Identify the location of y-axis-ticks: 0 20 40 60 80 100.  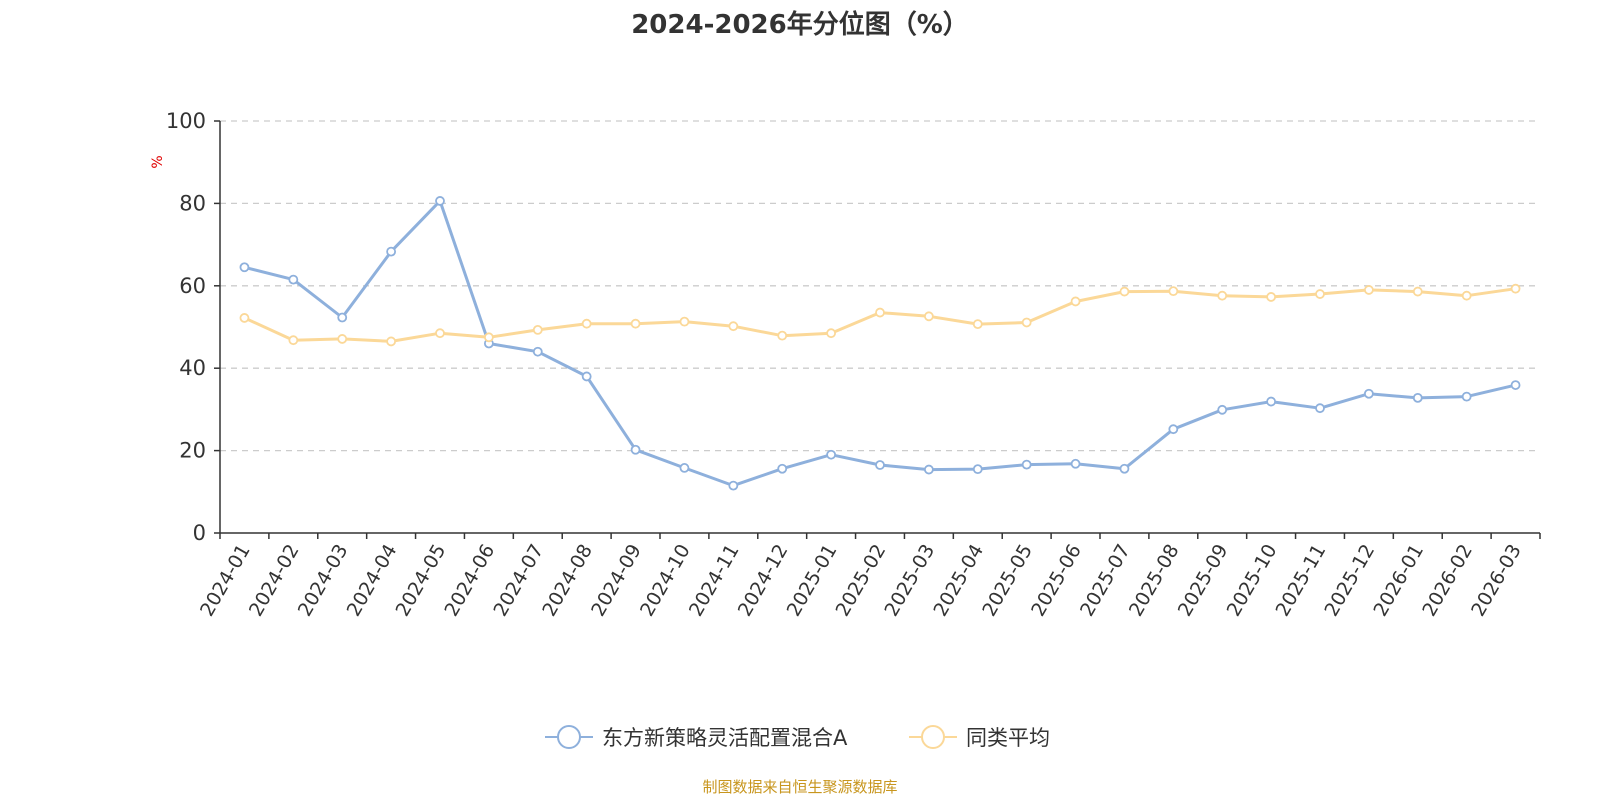
(193, 327).